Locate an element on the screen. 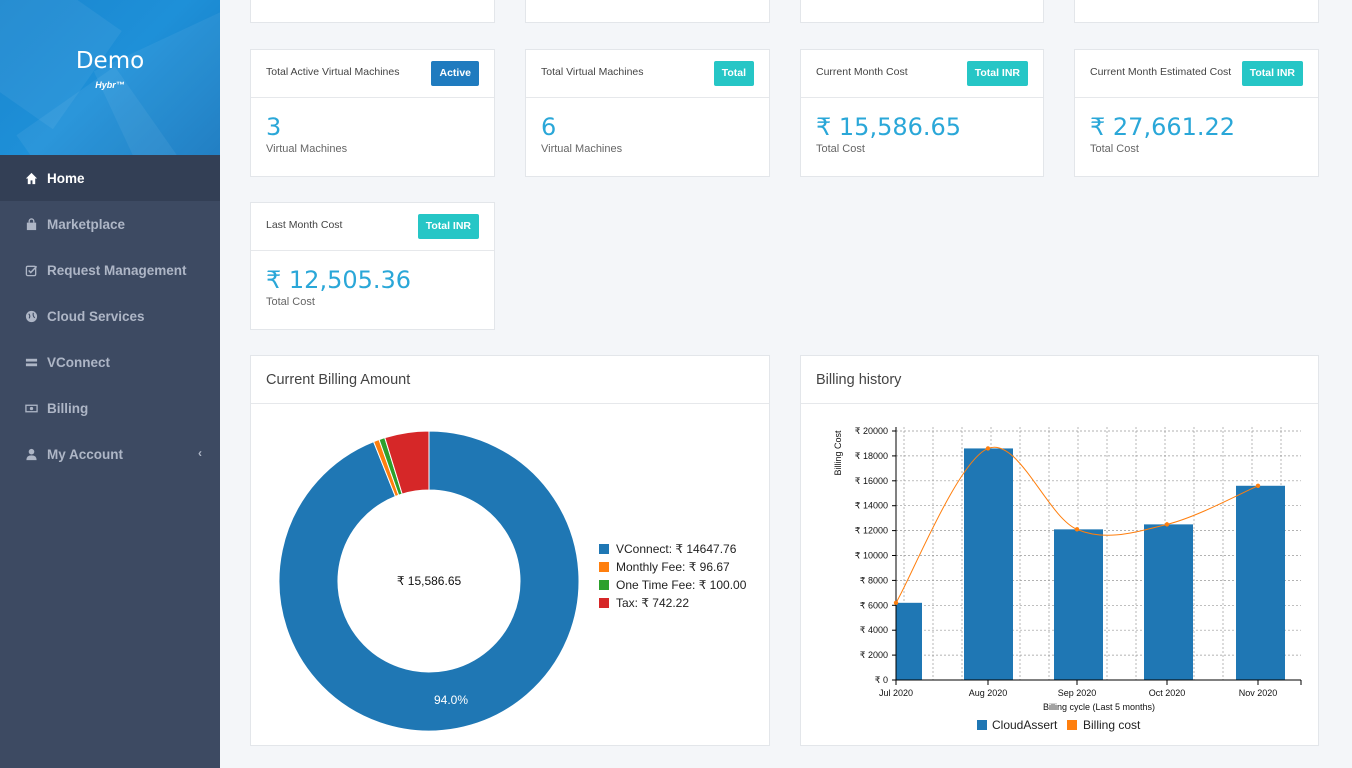  card-value: ₹ 12,505.36 is located at coordinates (339, 280).